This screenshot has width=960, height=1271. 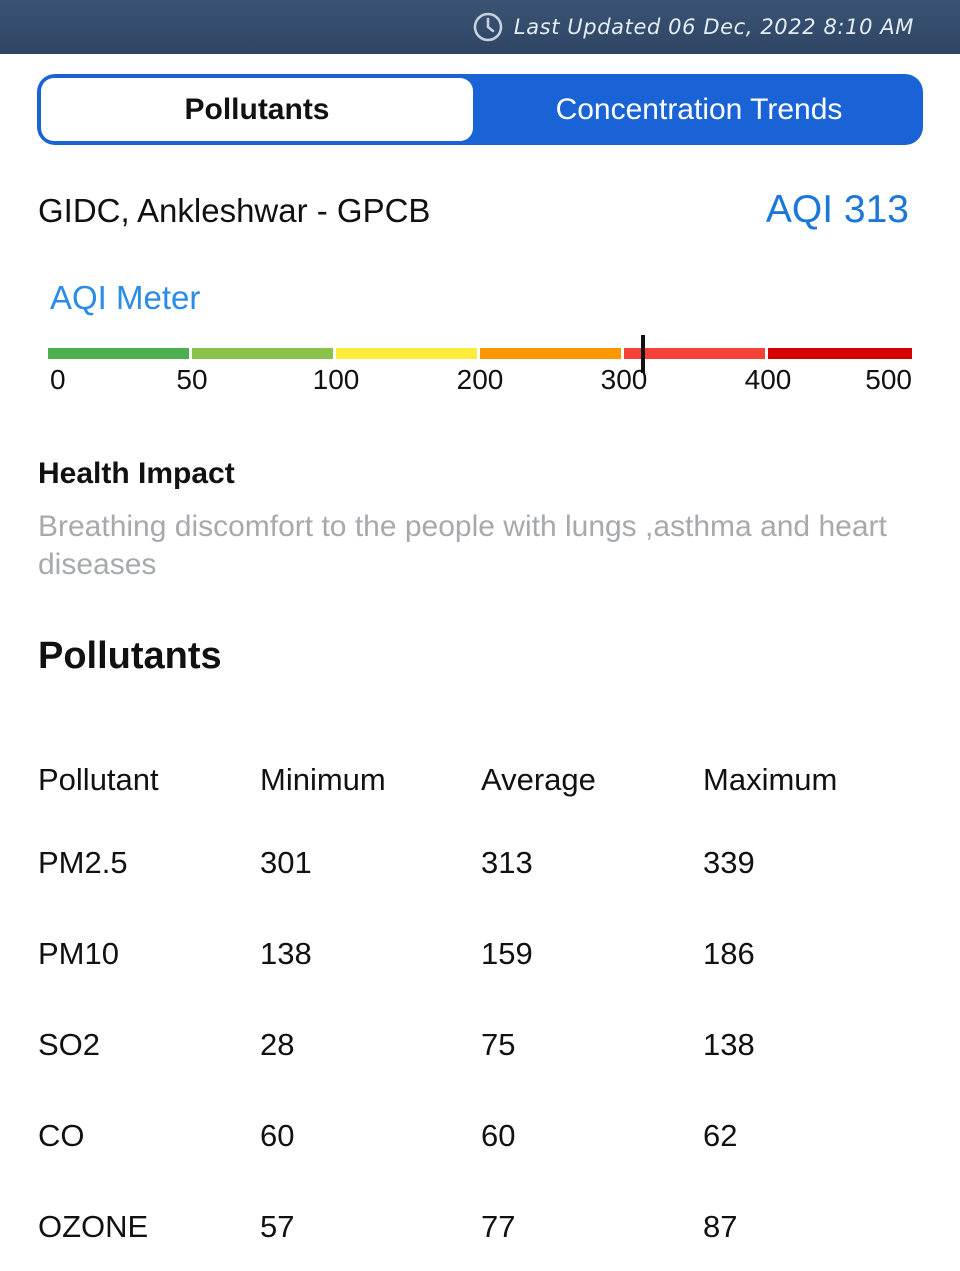 What do you see at coordinates (125, 297) in the screenshot?
I see `aqi-meter-title: AQI Meter` at bounding box center [125, 297].